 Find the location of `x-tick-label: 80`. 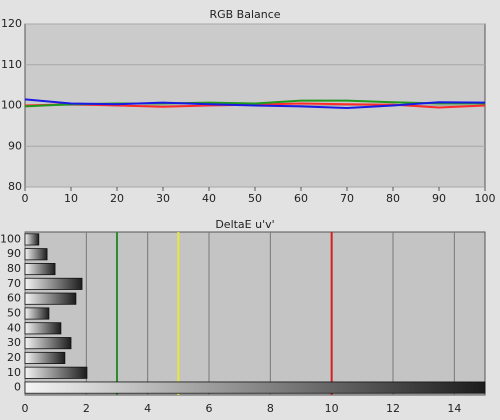

x-tick-label: 80 is located at coordinates (393, 198).